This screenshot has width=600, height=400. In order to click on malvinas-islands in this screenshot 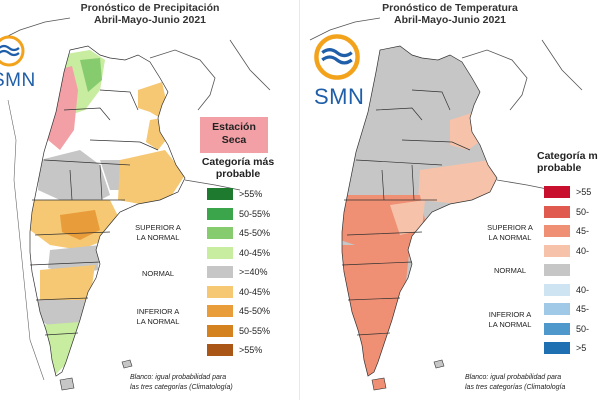, I will do `click(127, 364)`.